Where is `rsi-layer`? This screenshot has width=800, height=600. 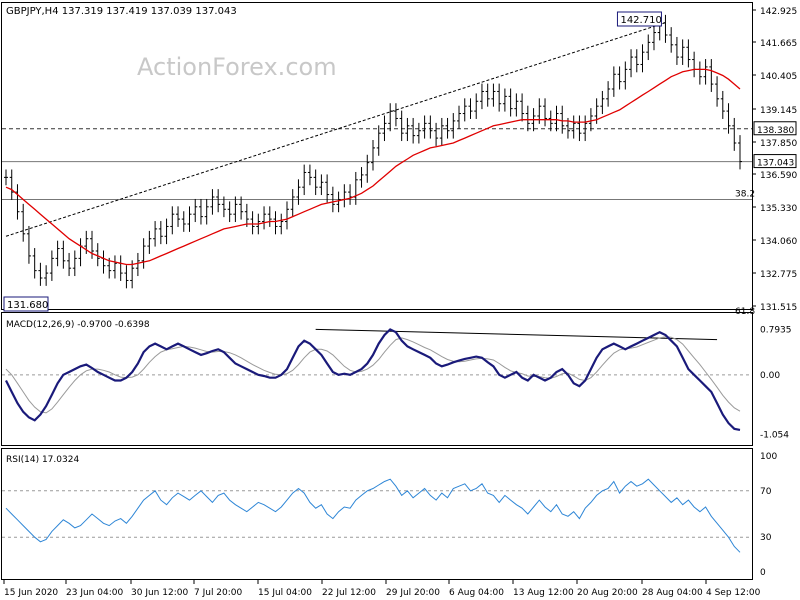
rsi-layer is located at coordinates (377, 515).